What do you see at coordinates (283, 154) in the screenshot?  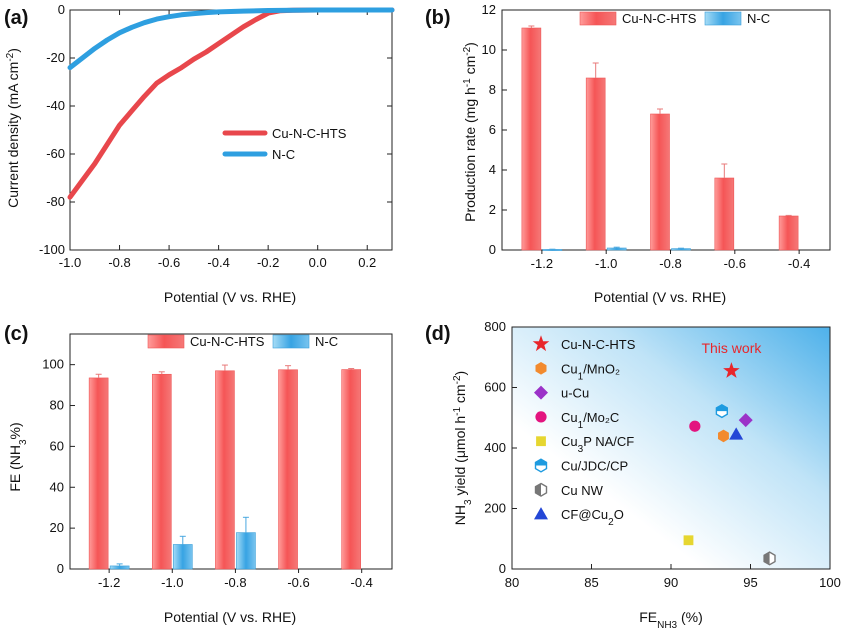 I see `legend-label-a: N-C` at bounding box center [283, 154].